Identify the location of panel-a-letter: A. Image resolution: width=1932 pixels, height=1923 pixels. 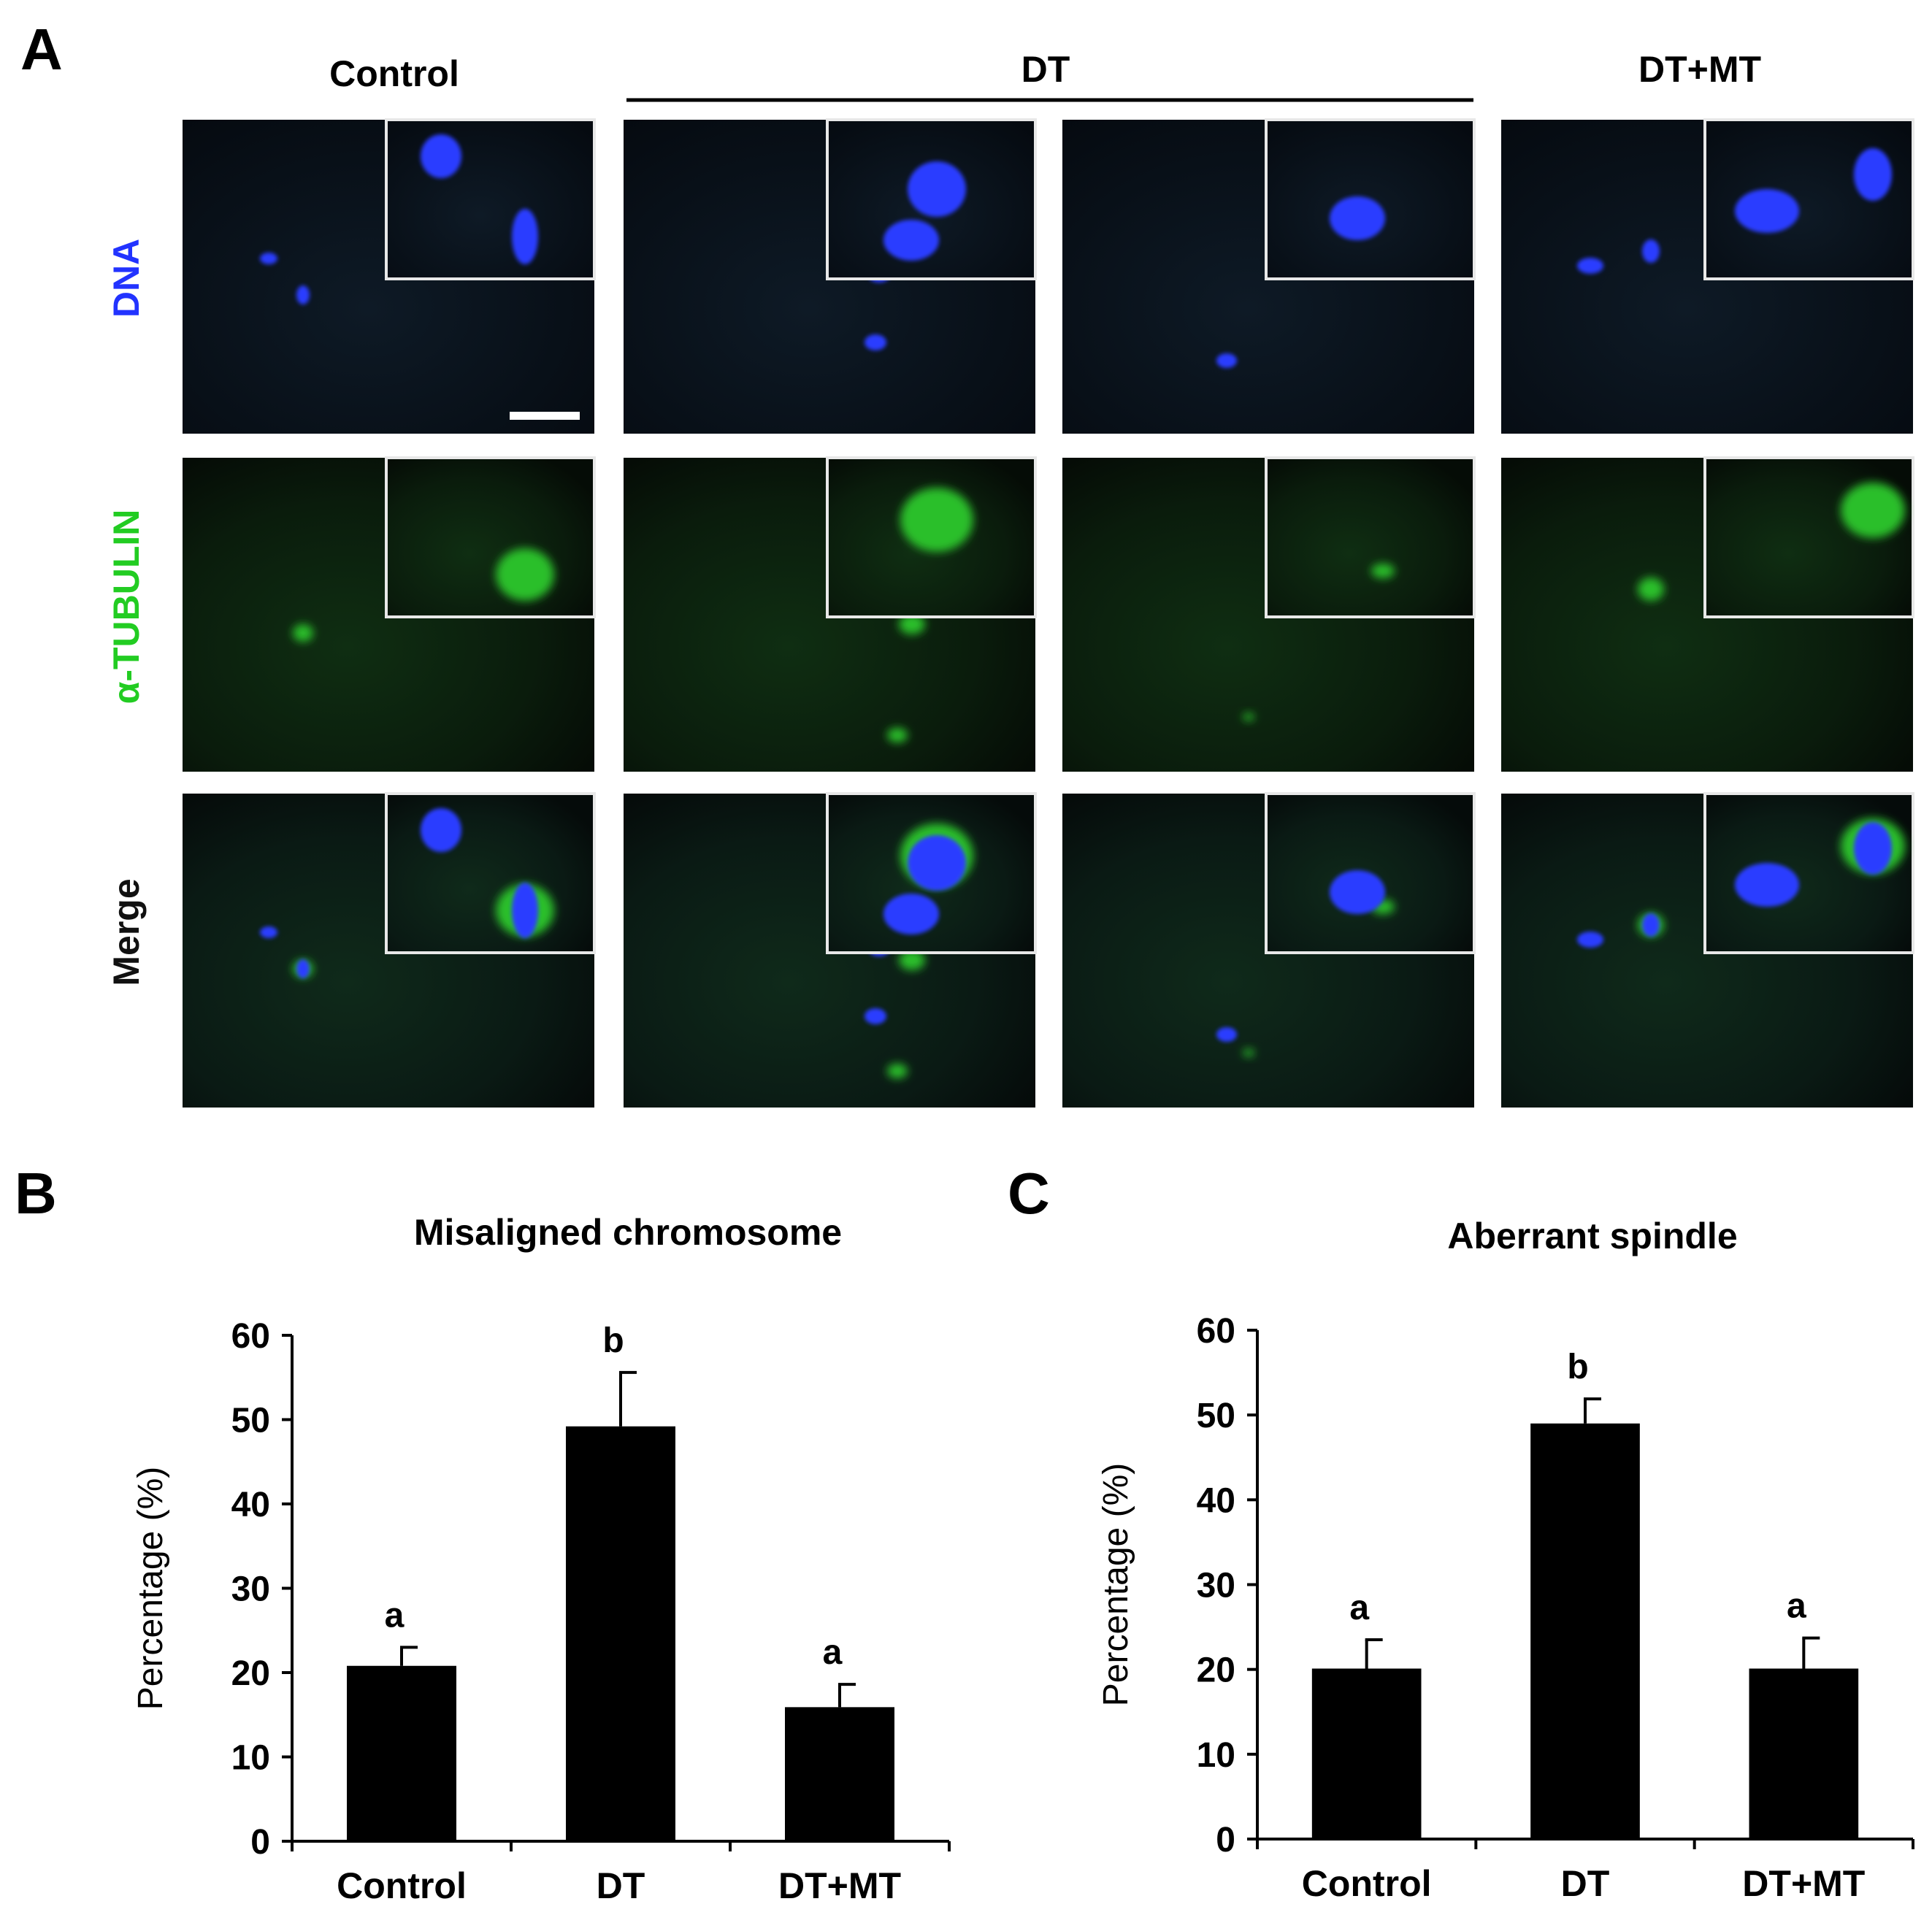
(41, 49).